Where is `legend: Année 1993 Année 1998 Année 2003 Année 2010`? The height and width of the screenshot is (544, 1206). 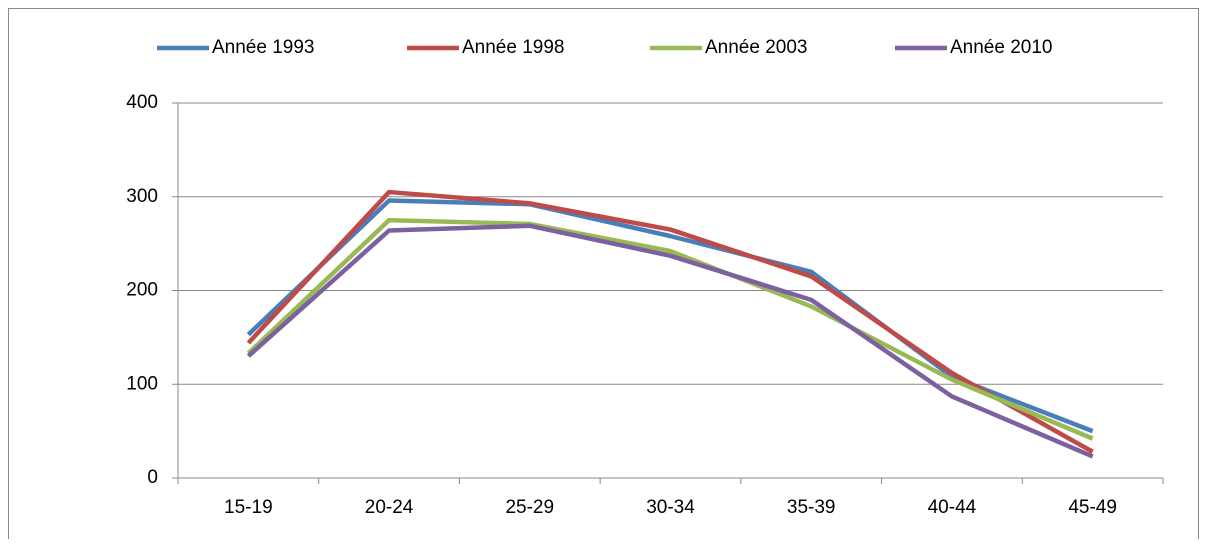
legend: Année 1993 Année 1998 Année 2003 Année 2010 is located at coordinates (605, 47).